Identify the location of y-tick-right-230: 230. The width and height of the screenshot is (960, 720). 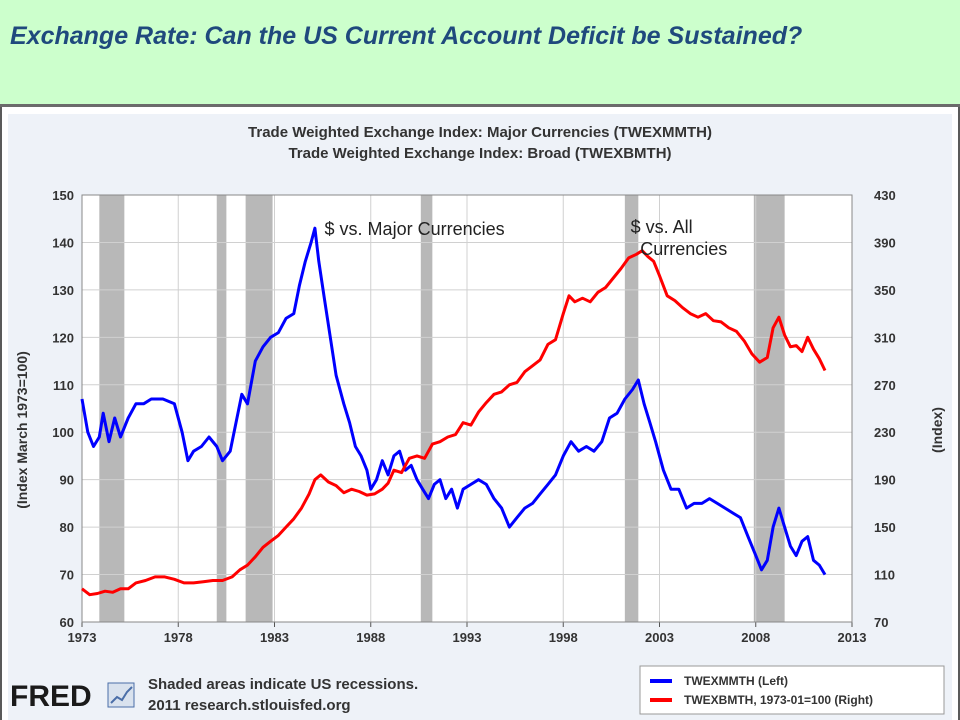
(885, 432).